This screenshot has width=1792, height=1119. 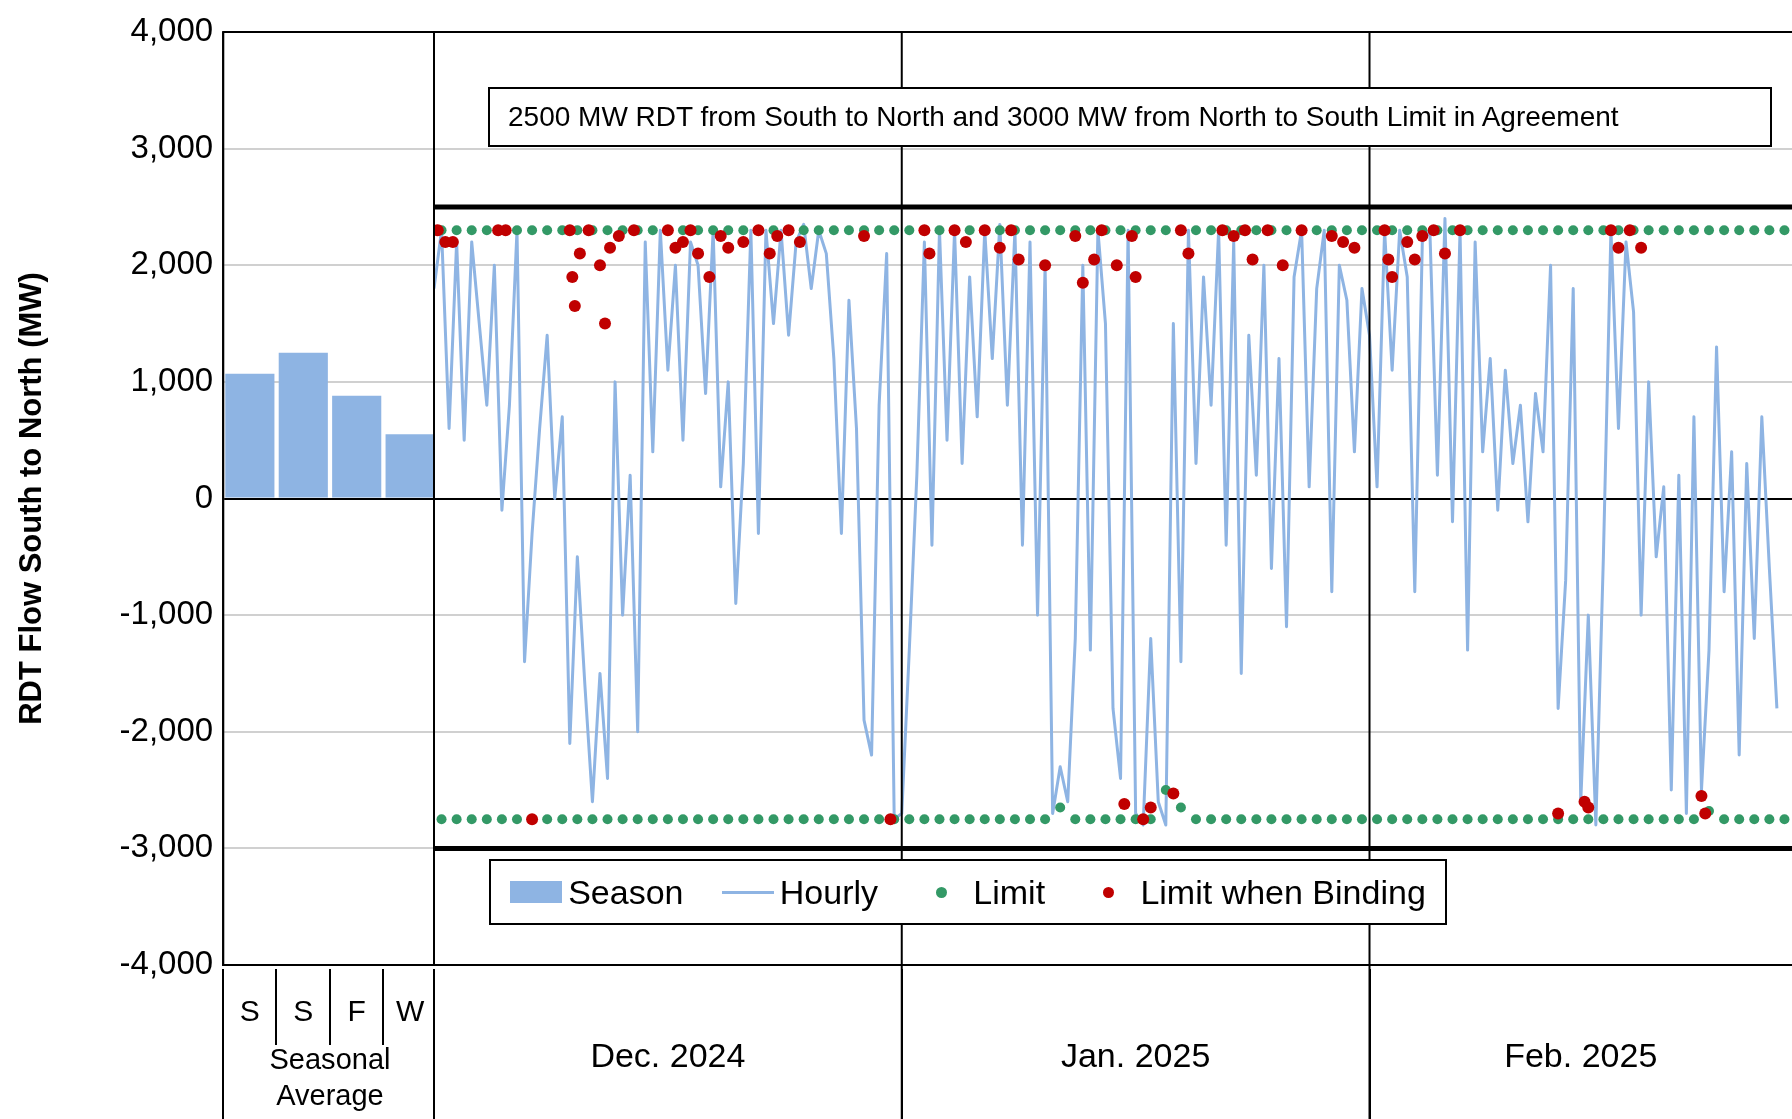 What do you see at coordinates (166, 846) in the screenshot?
I see `y-tick-label: -3,000` at bounding box center [166, 846].